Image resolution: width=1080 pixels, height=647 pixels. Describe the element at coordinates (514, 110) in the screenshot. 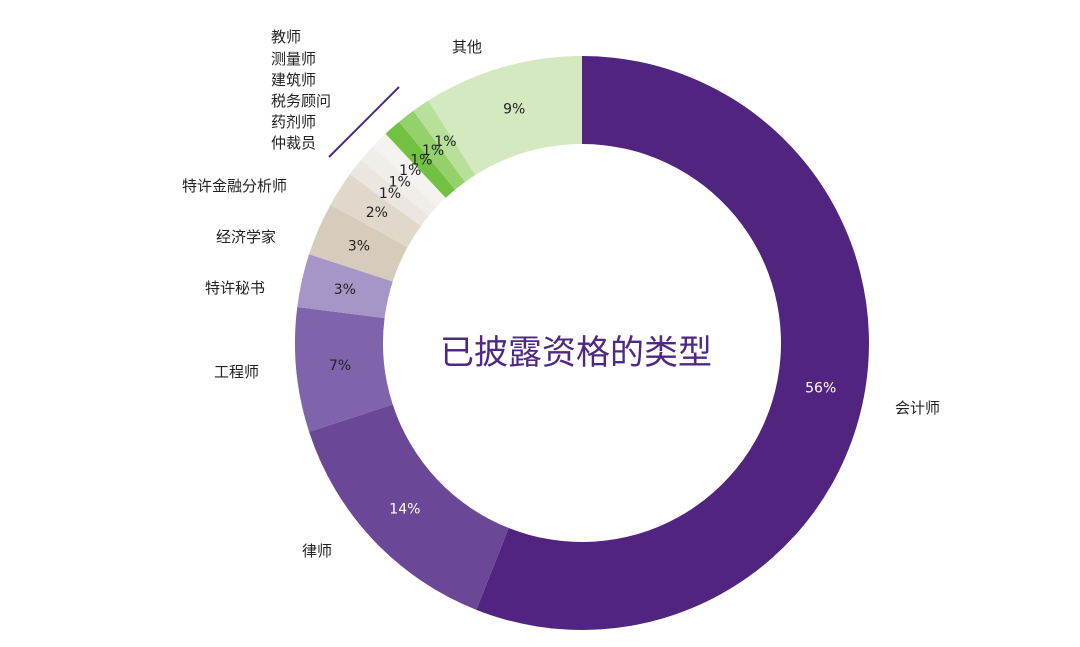

I see `slice-value-label: 9%` at that location.